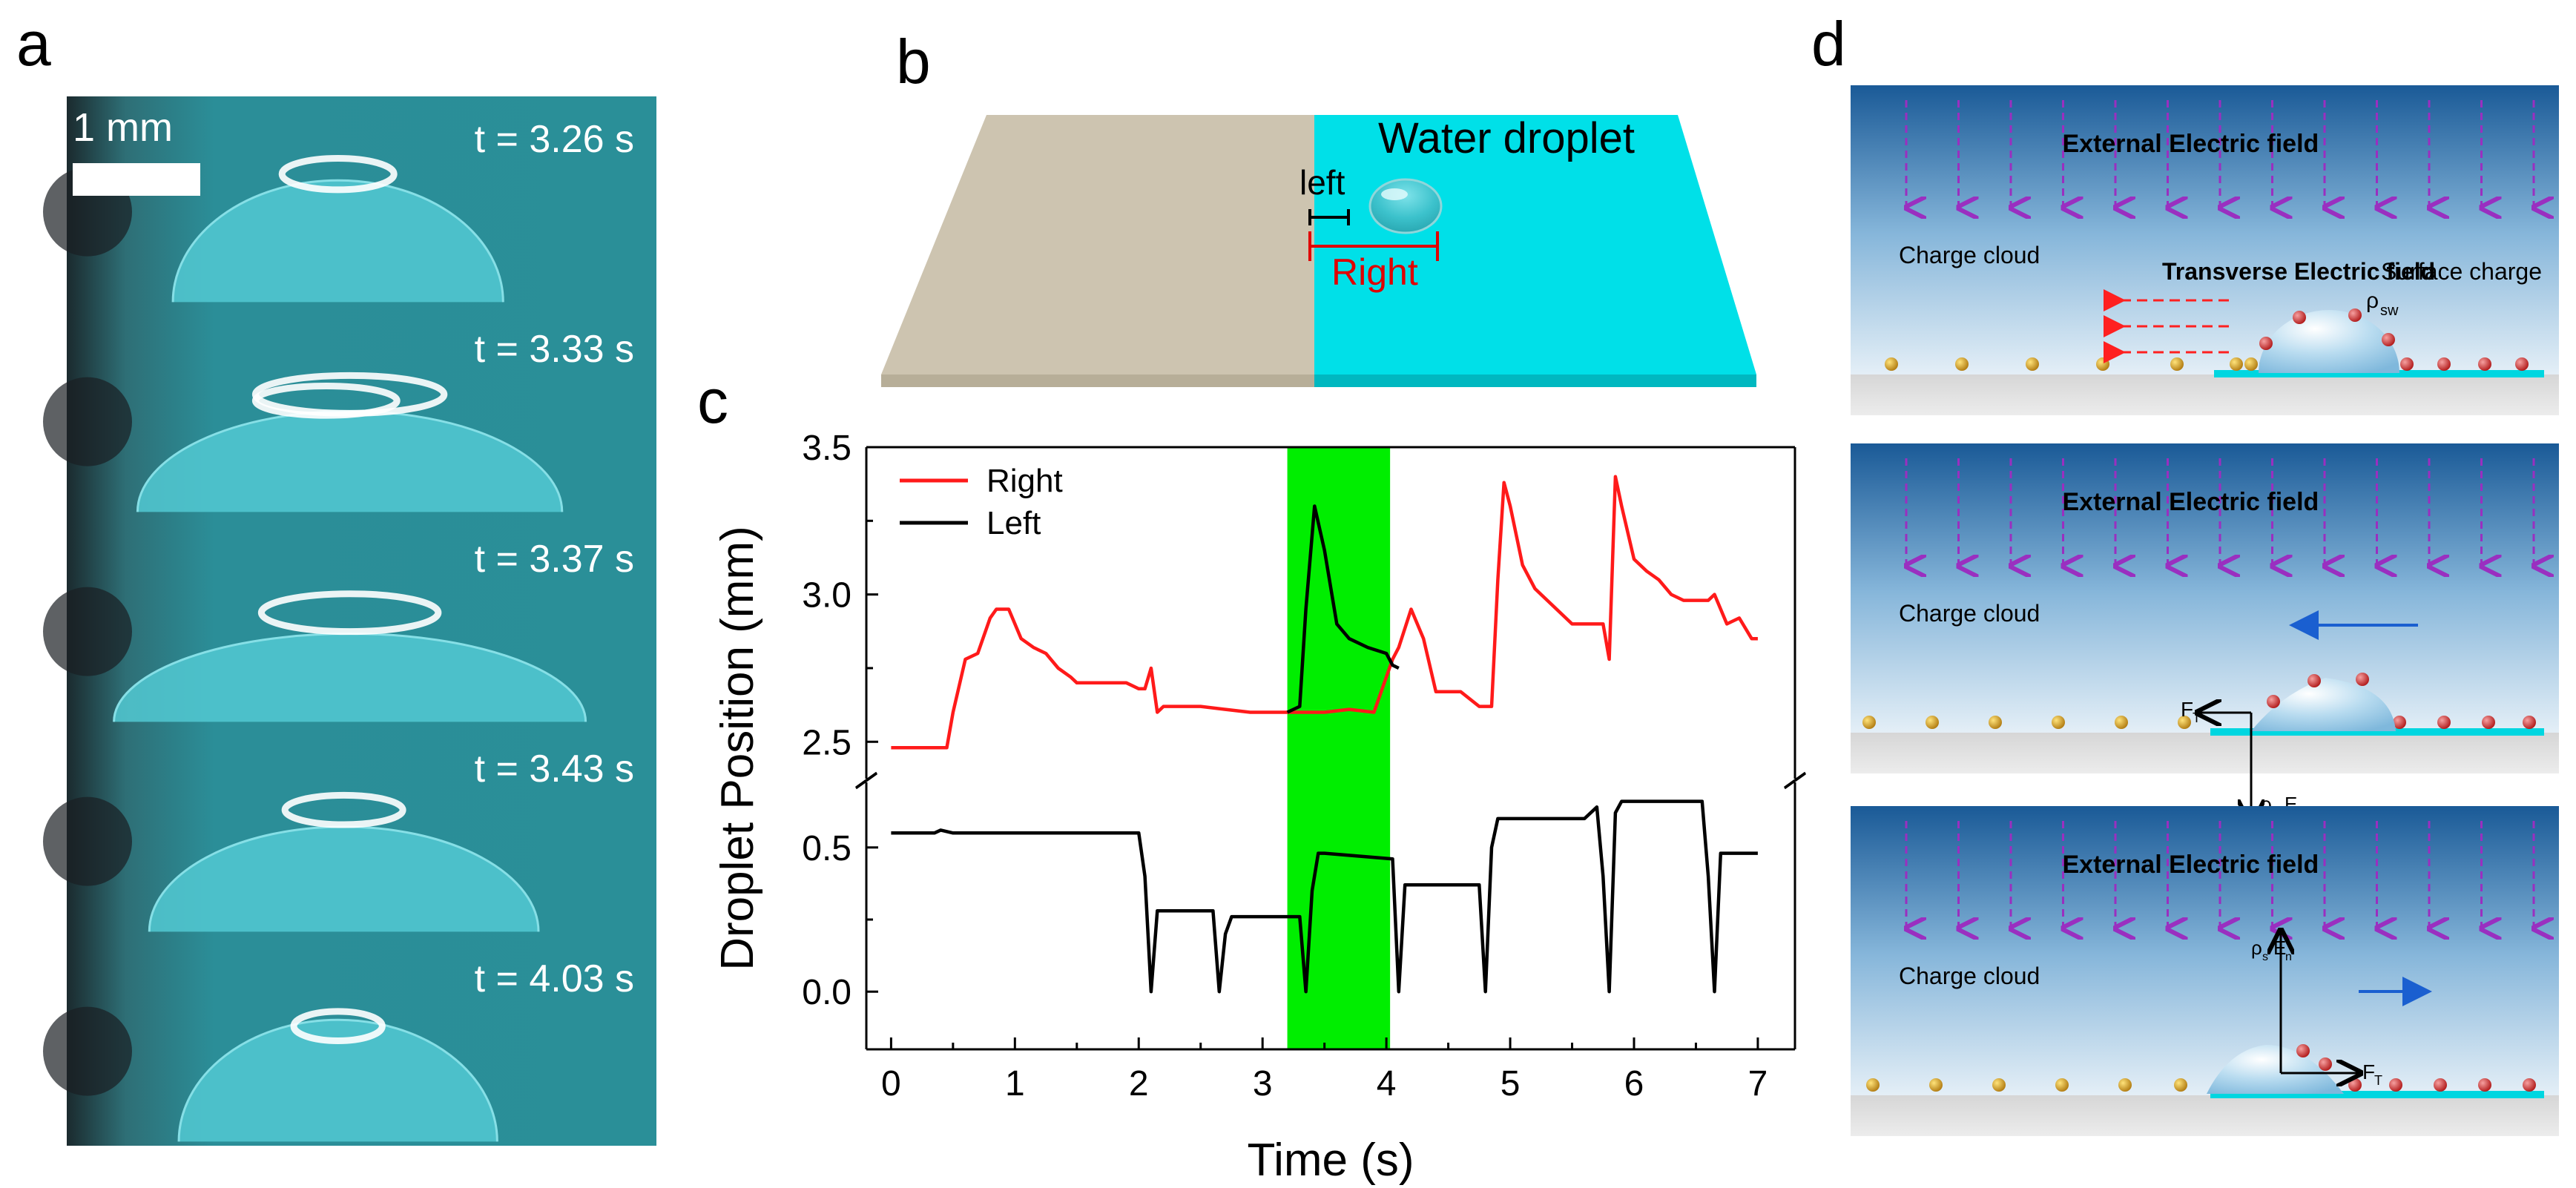 The width and height of the screenshot is (2576, 1188). Describe the element at coordinates (1758, 1083) in the screenshot. I see `x-tick-label: 7` at that location.